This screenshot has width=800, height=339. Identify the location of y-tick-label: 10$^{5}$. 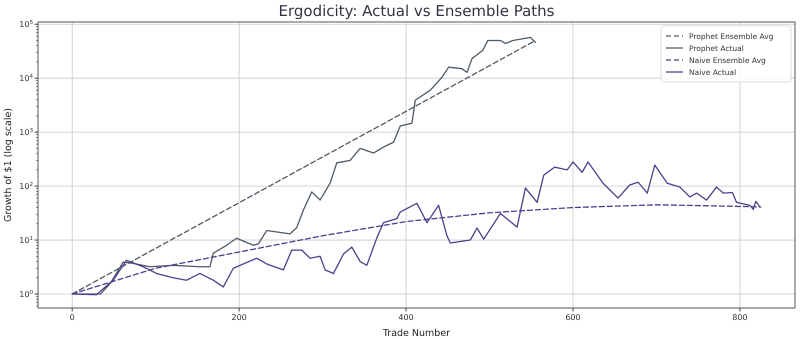
(26, 24).